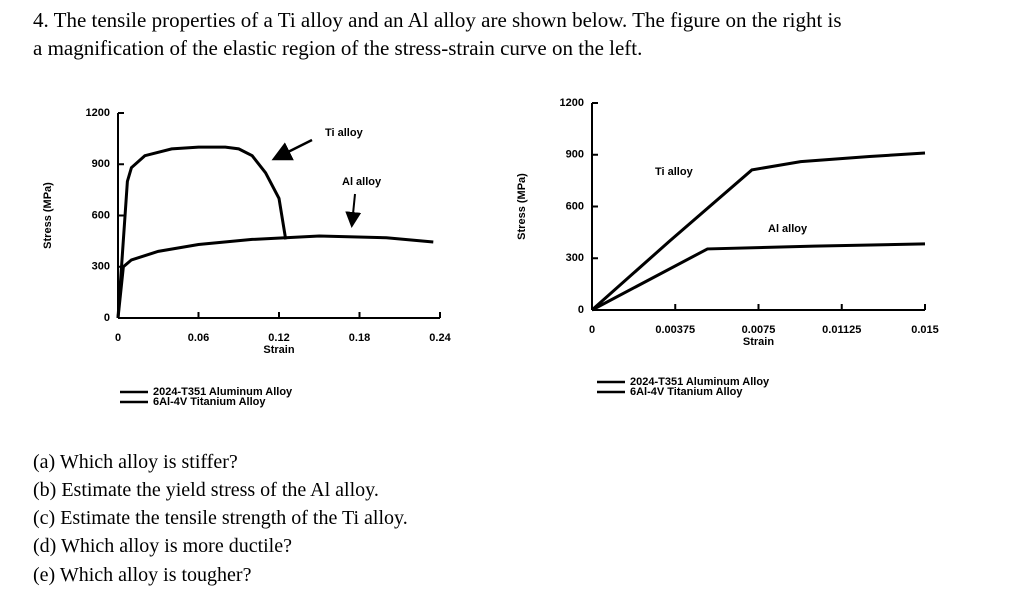  What do you see at coordinates (359, 338) in the screenshot?
I see `x-tick-label: 0.18` at bounding box center [359, 338].